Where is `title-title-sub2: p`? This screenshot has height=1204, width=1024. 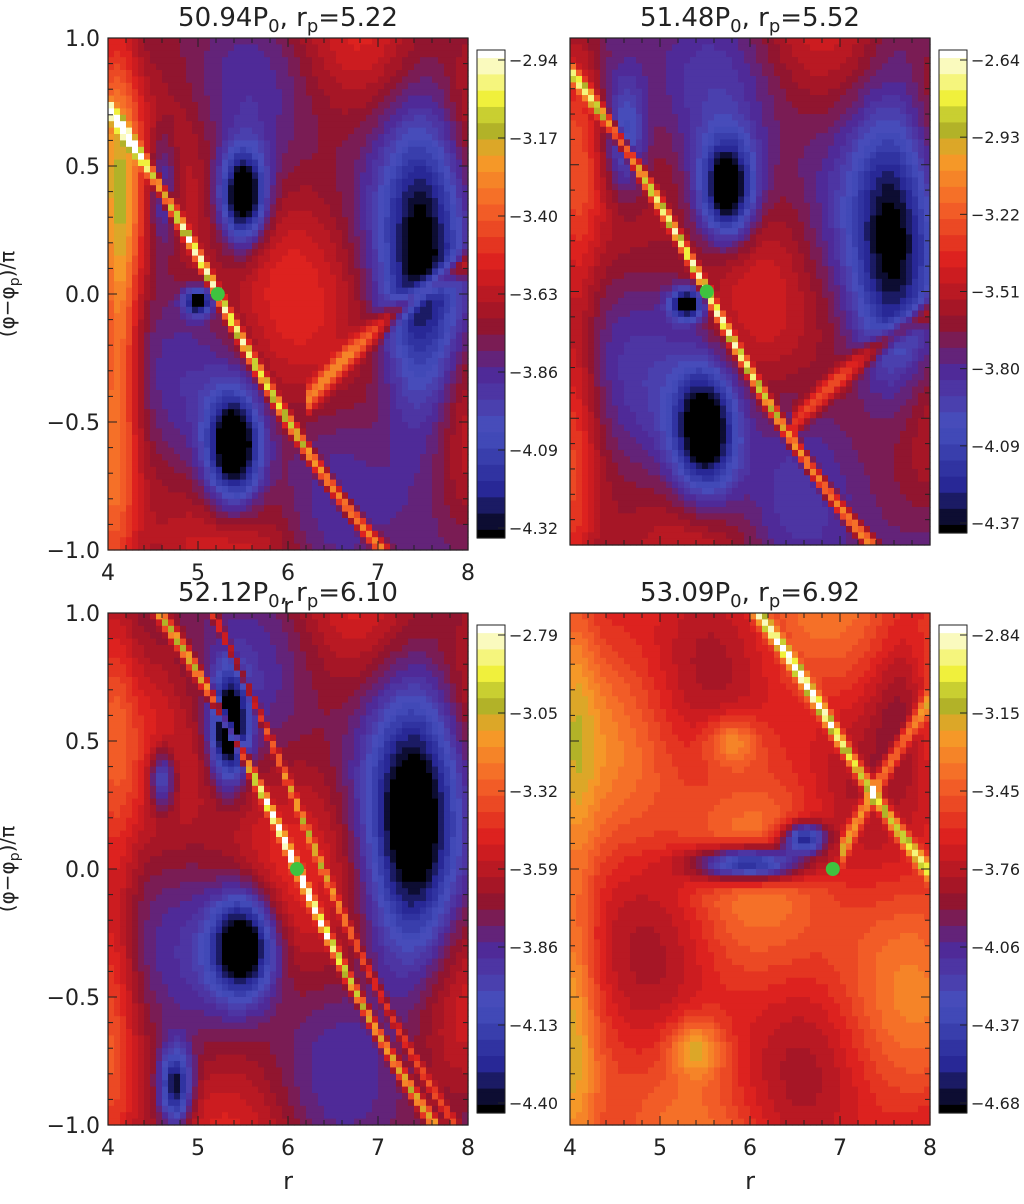 title-title-sub2: p is located at coordinates (312, 26).